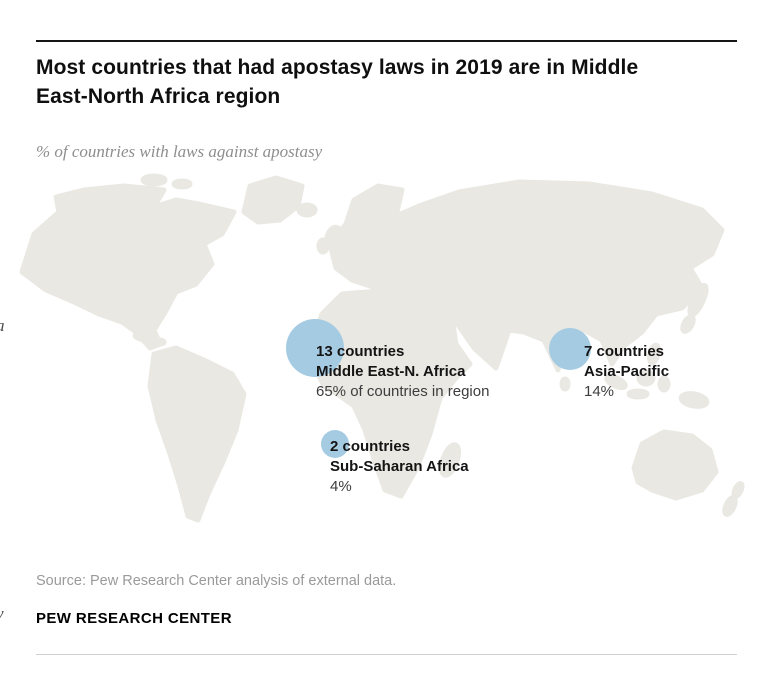 Image resolution: width=768 pixels, height=680 pixels. I want to click on island-japan-south, so click(688, 324).